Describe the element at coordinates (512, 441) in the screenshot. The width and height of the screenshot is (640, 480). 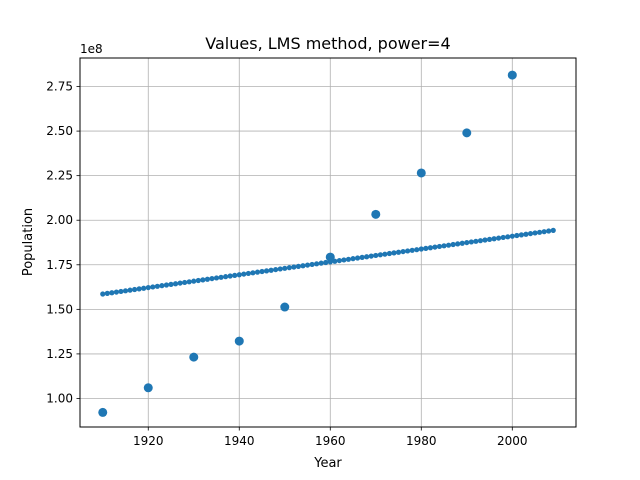
I see `x-tick-label: 2000` at that location.